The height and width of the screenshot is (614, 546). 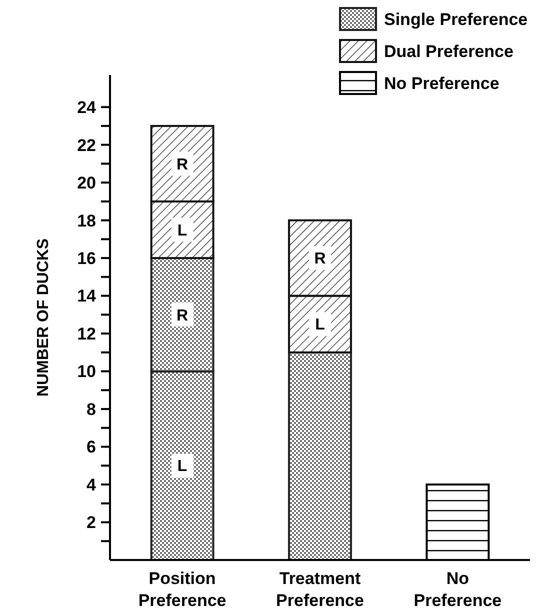 What do you see at coordinates (320, 456) in the screenshot?
I see `bar` at bounding box center [320, 456].